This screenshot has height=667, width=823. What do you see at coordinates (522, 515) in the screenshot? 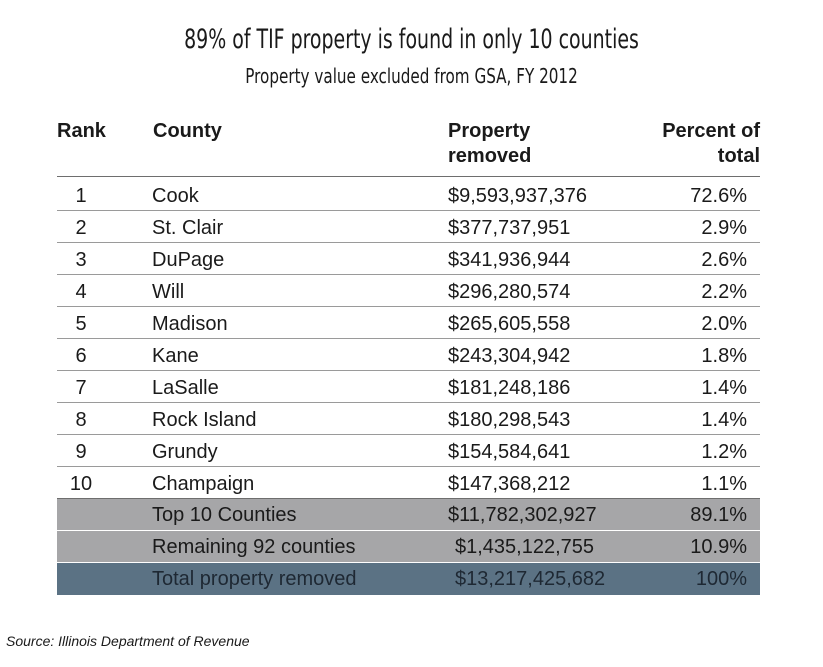
I see `summary-property: $11,782,302,927` at bounding box center [522, 515].